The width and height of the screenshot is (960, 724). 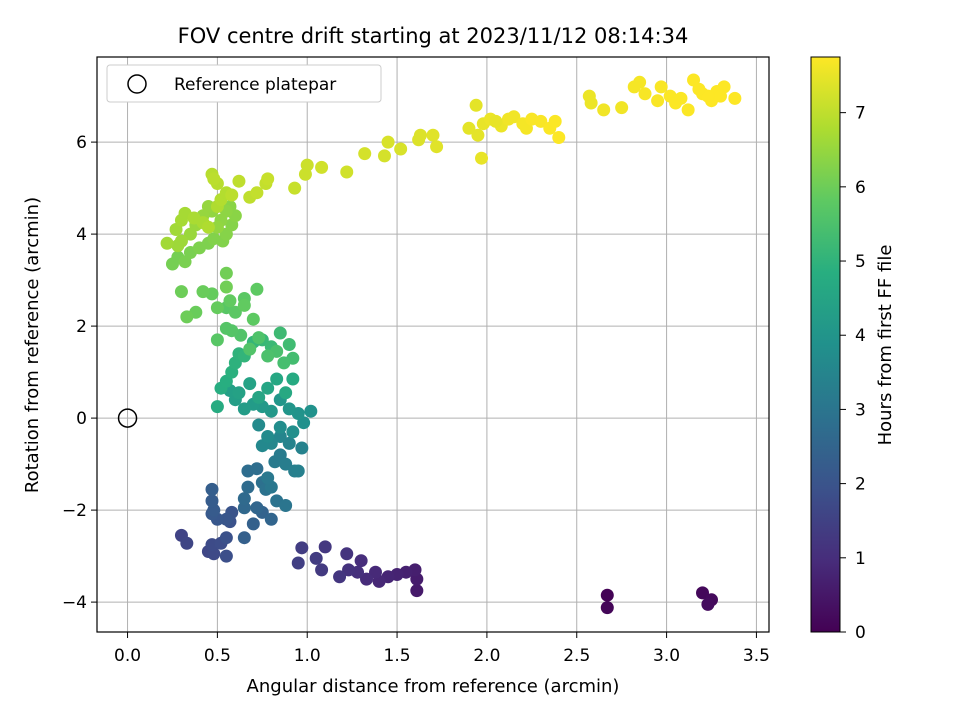 I want to click on y-axis-label: Rotation from reference (arcmin), so click(x=32, y=345).